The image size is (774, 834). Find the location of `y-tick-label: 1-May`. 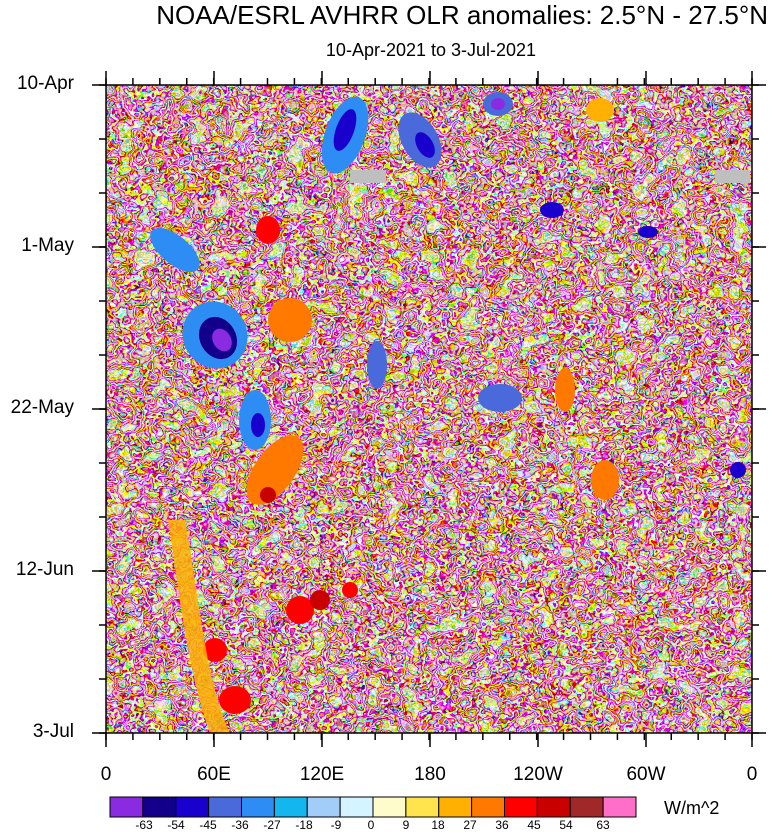

y-tick-label: 1-May is located at coordinates (47, 245).